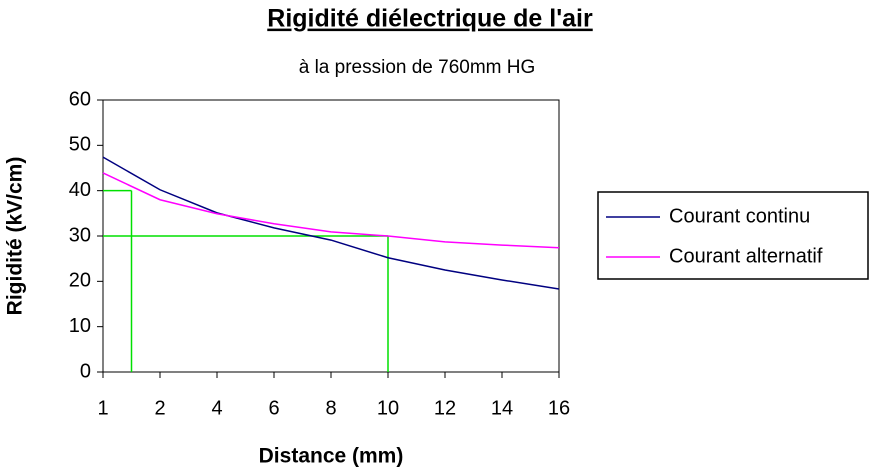  Describe the element at coordinates (330, 408) in the screenshot. I see `x-tick-label: 8` at that location.